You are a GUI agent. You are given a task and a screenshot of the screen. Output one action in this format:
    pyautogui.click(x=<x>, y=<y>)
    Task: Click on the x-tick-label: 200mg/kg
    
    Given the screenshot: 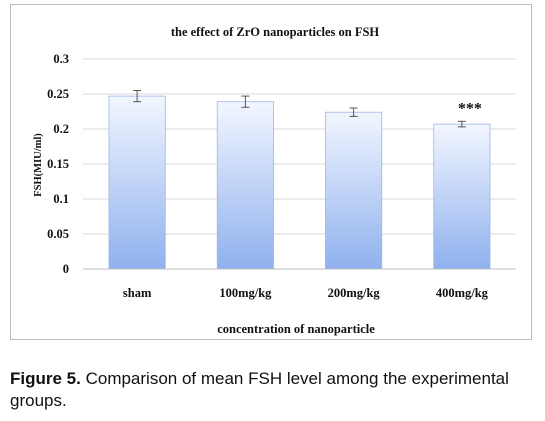 What is the action you would take?
    pyautogui.click(x=354, y=293)
    